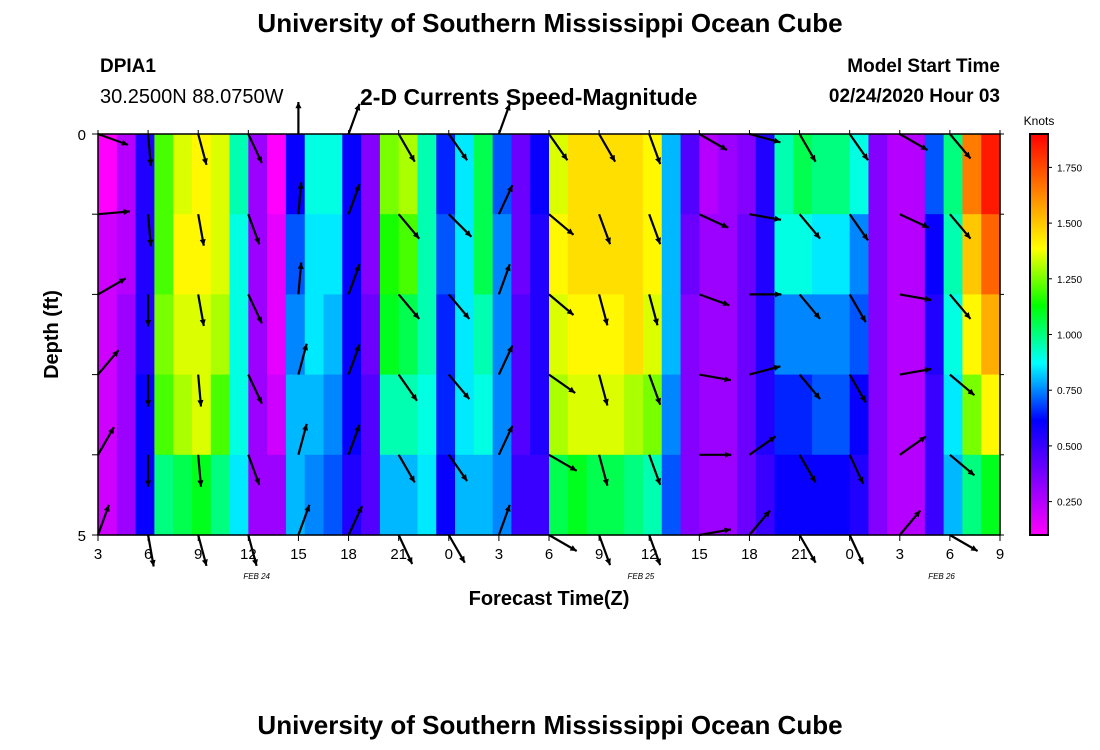 The width and height of the screenshot is (1100, 750). I want to click on date-label: FEB 25, so click(641, 576).